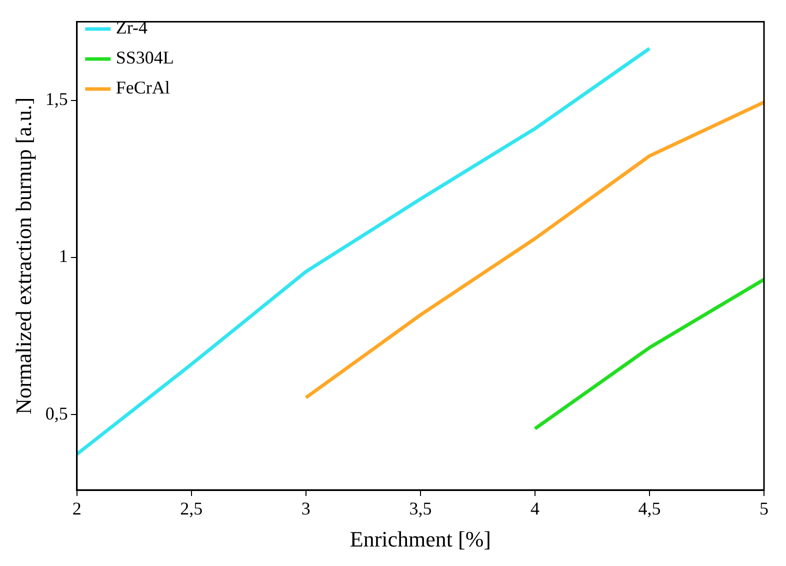  Describe the element at coordinates (421, 539) in the screenshot. I see `x-axis-title: Enrichment [%]` at that location.